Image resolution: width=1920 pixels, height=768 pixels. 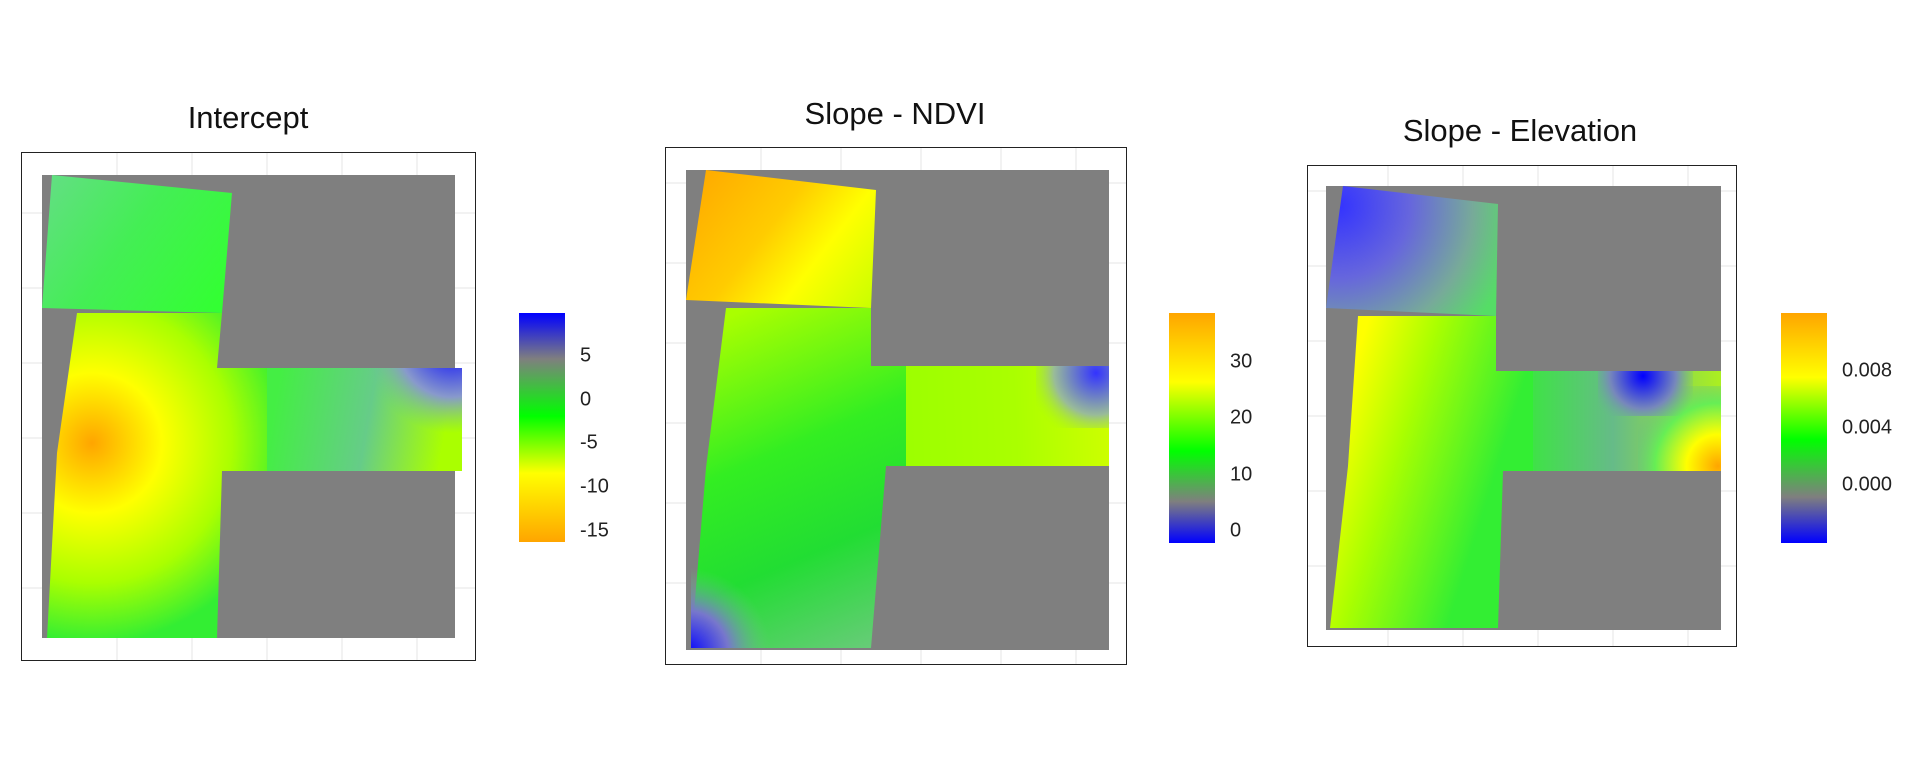 I want to click on colorbar-tick-label: 20, so click(x=1241, y=417).